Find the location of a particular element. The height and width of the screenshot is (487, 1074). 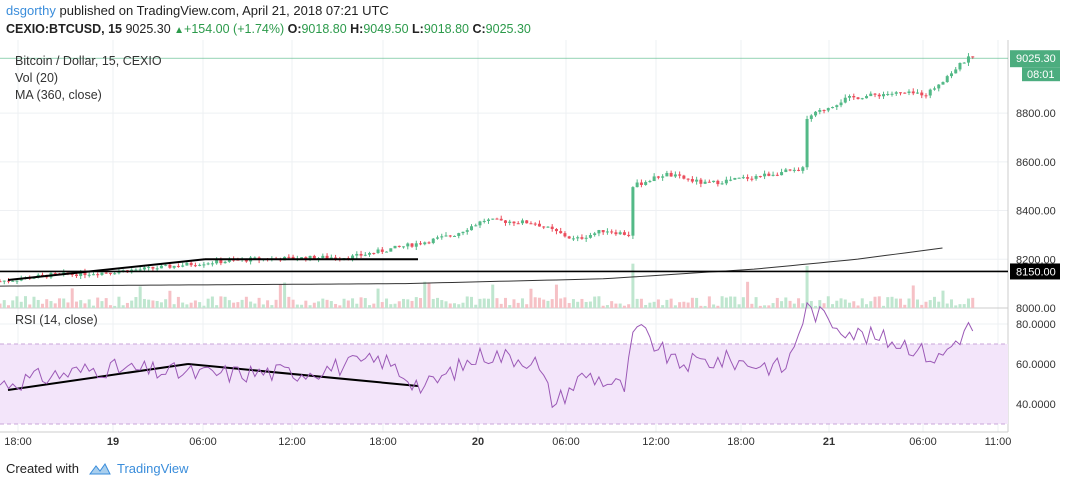

countdown-badge is located at coordinates (1041, 74).